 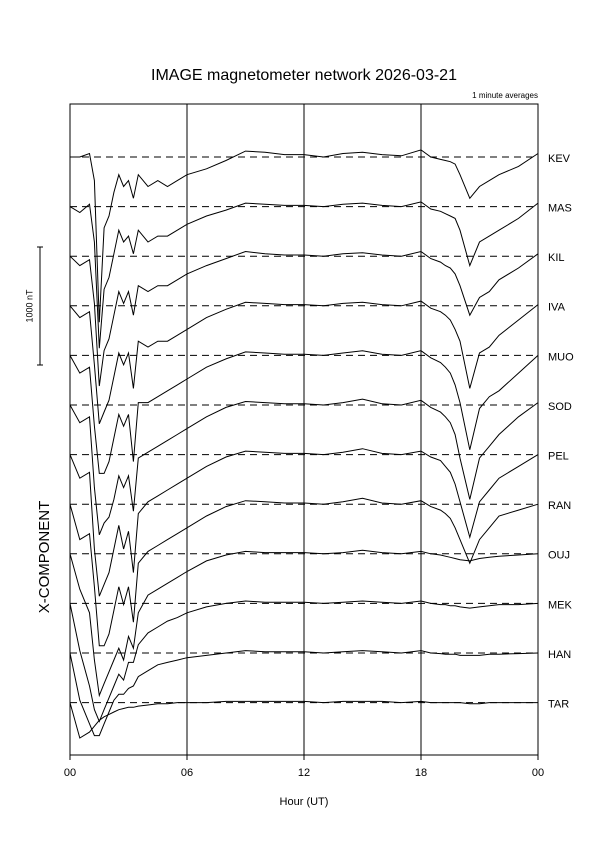 I want to click on station-label: KIL, so click(x=556, y=258).